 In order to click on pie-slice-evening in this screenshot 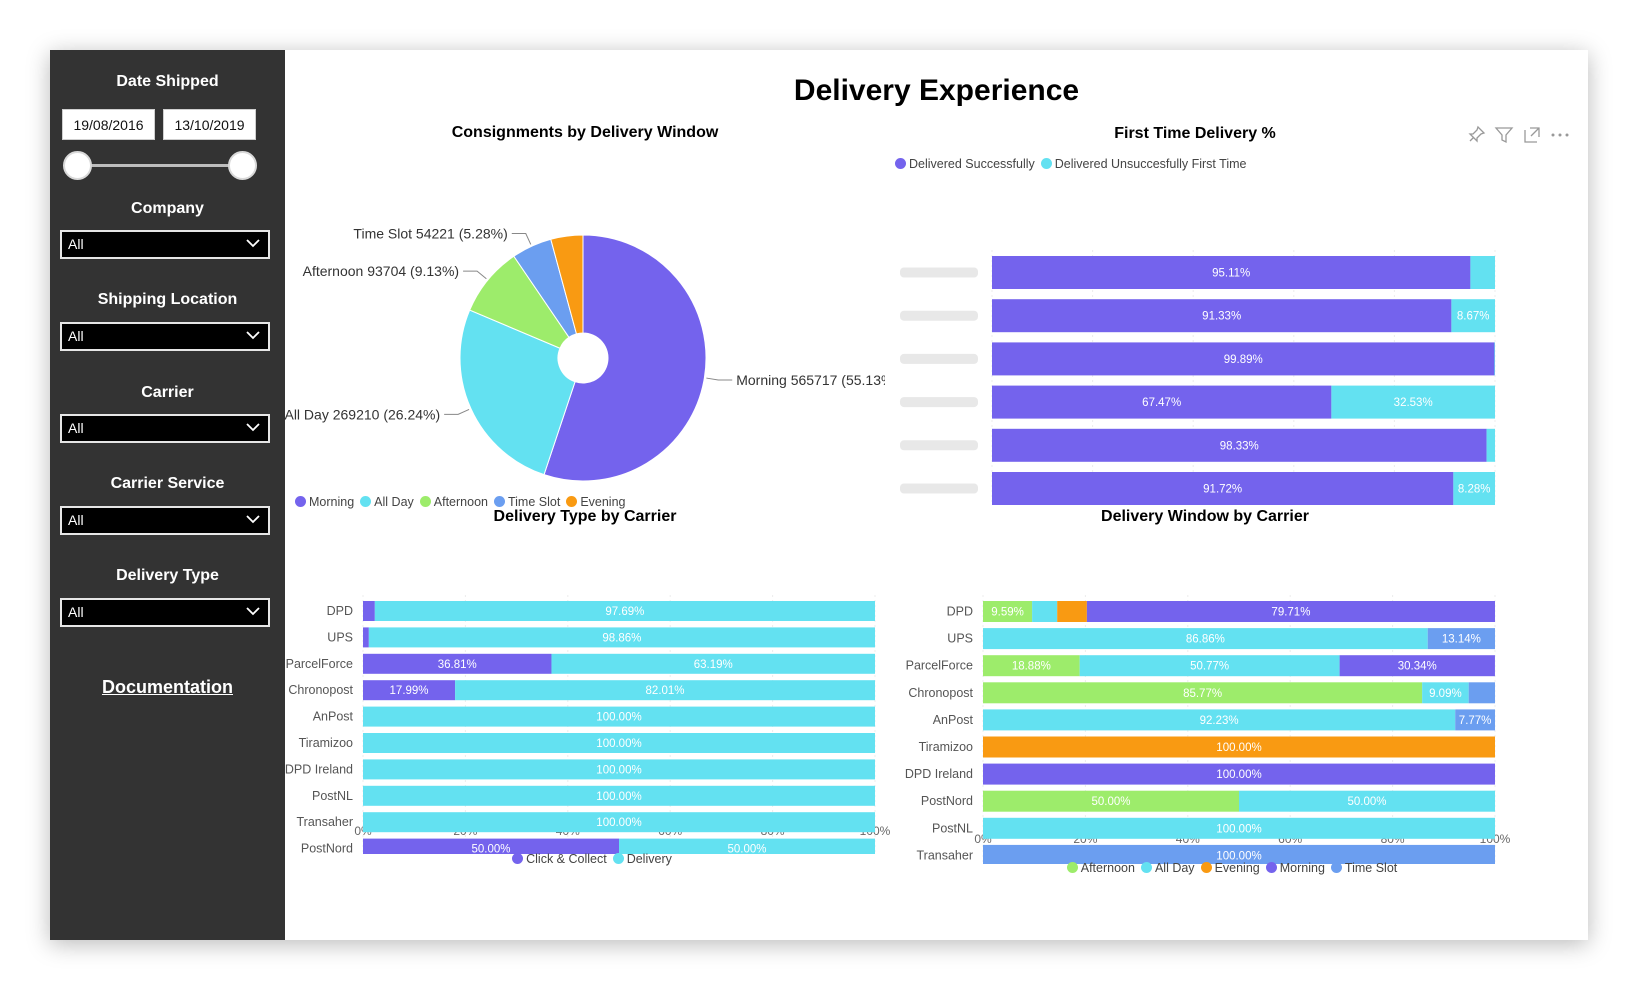, I will do `click(567, 284)`.